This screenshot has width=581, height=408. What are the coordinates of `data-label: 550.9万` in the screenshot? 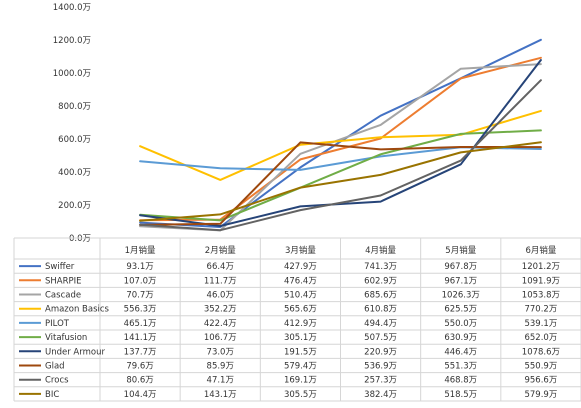 It's located at (540, 367).